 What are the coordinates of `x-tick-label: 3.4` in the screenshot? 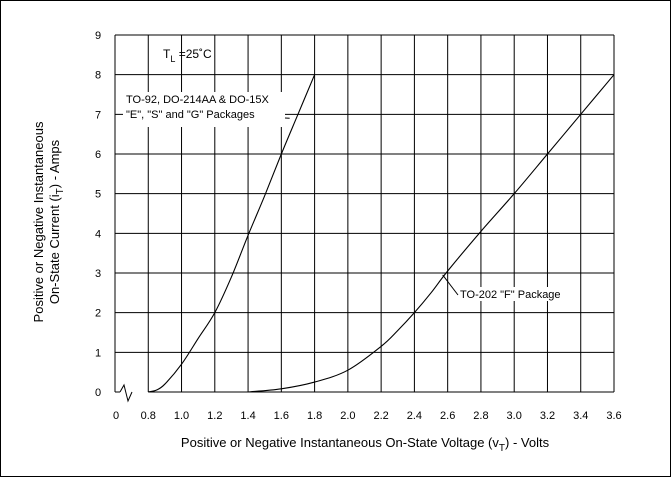 It's located at (580, 416).